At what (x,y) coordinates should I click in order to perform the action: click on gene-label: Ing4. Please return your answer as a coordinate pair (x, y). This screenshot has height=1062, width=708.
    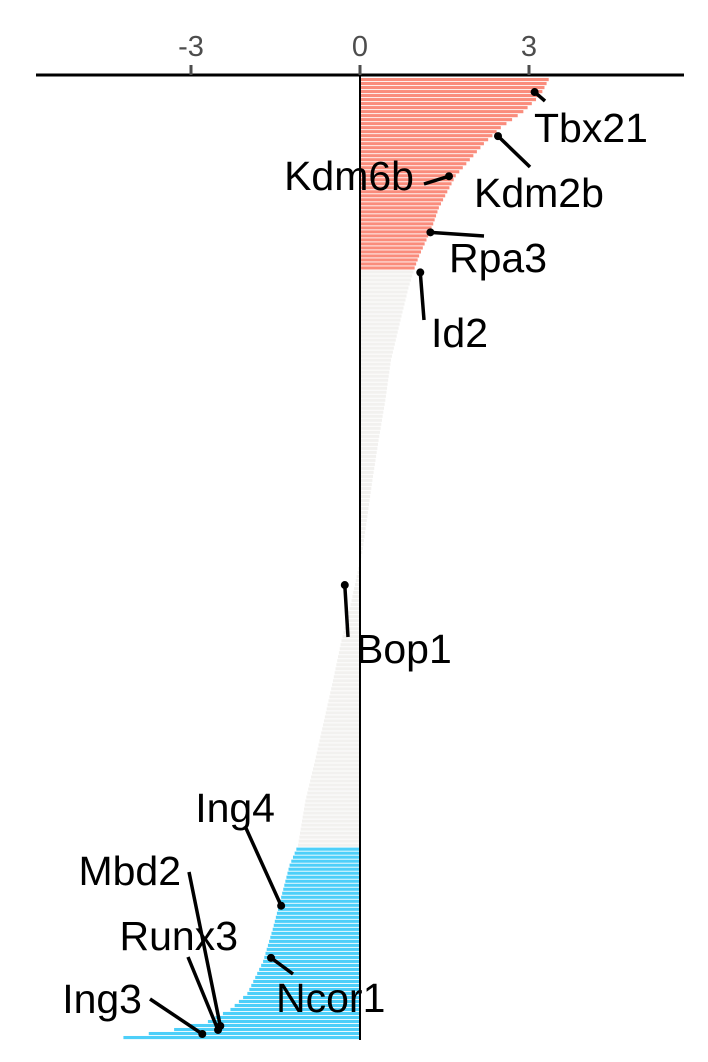
    Looking at the image, I should click on (235, 808).